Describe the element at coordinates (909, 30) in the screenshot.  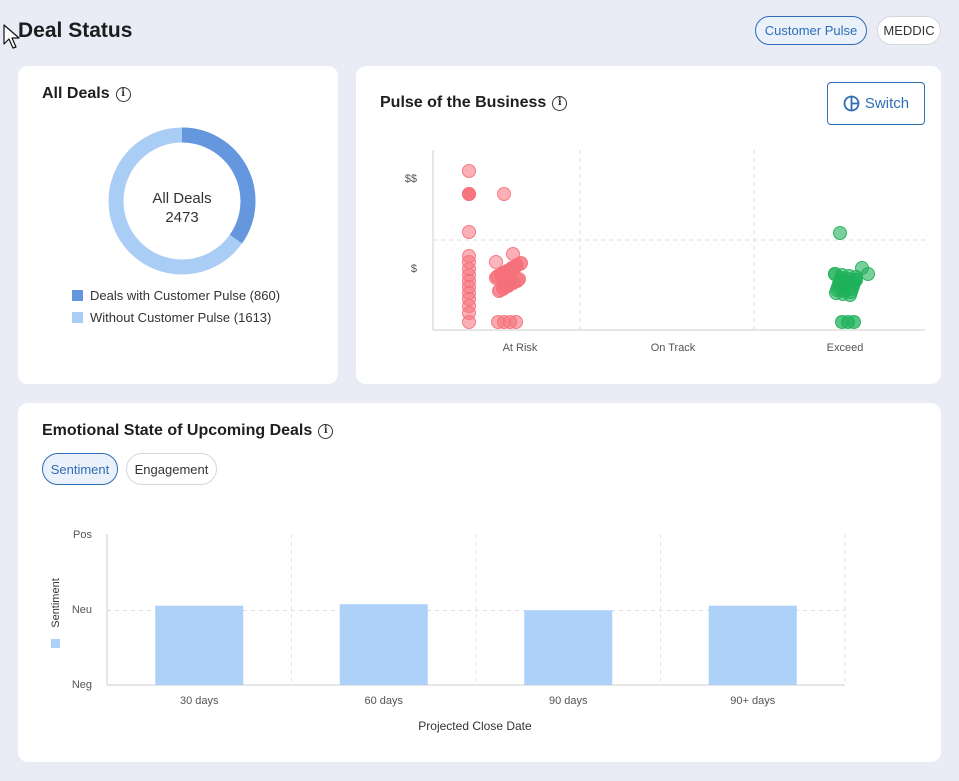
I see `meddic-toggle-button: MEDDIC` at that location.